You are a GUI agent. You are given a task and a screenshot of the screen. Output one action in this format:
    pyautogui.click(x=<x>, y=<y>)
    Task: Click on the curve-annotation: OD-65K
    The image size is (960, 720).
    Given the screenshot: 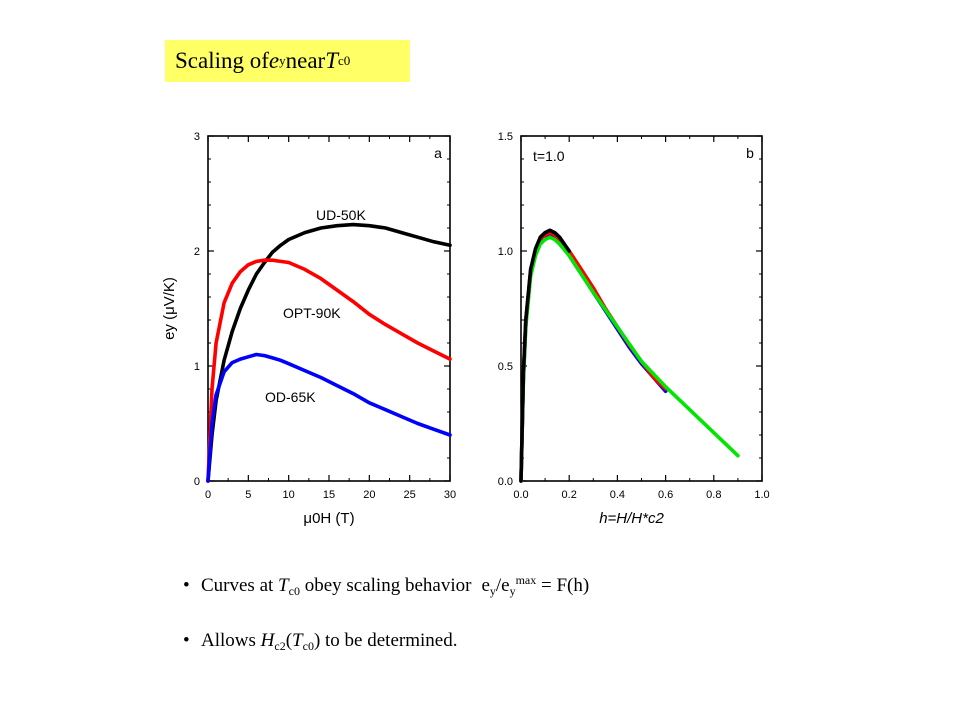 What is the action you would take?
    pyautogui.click(x=290, y=397)
    